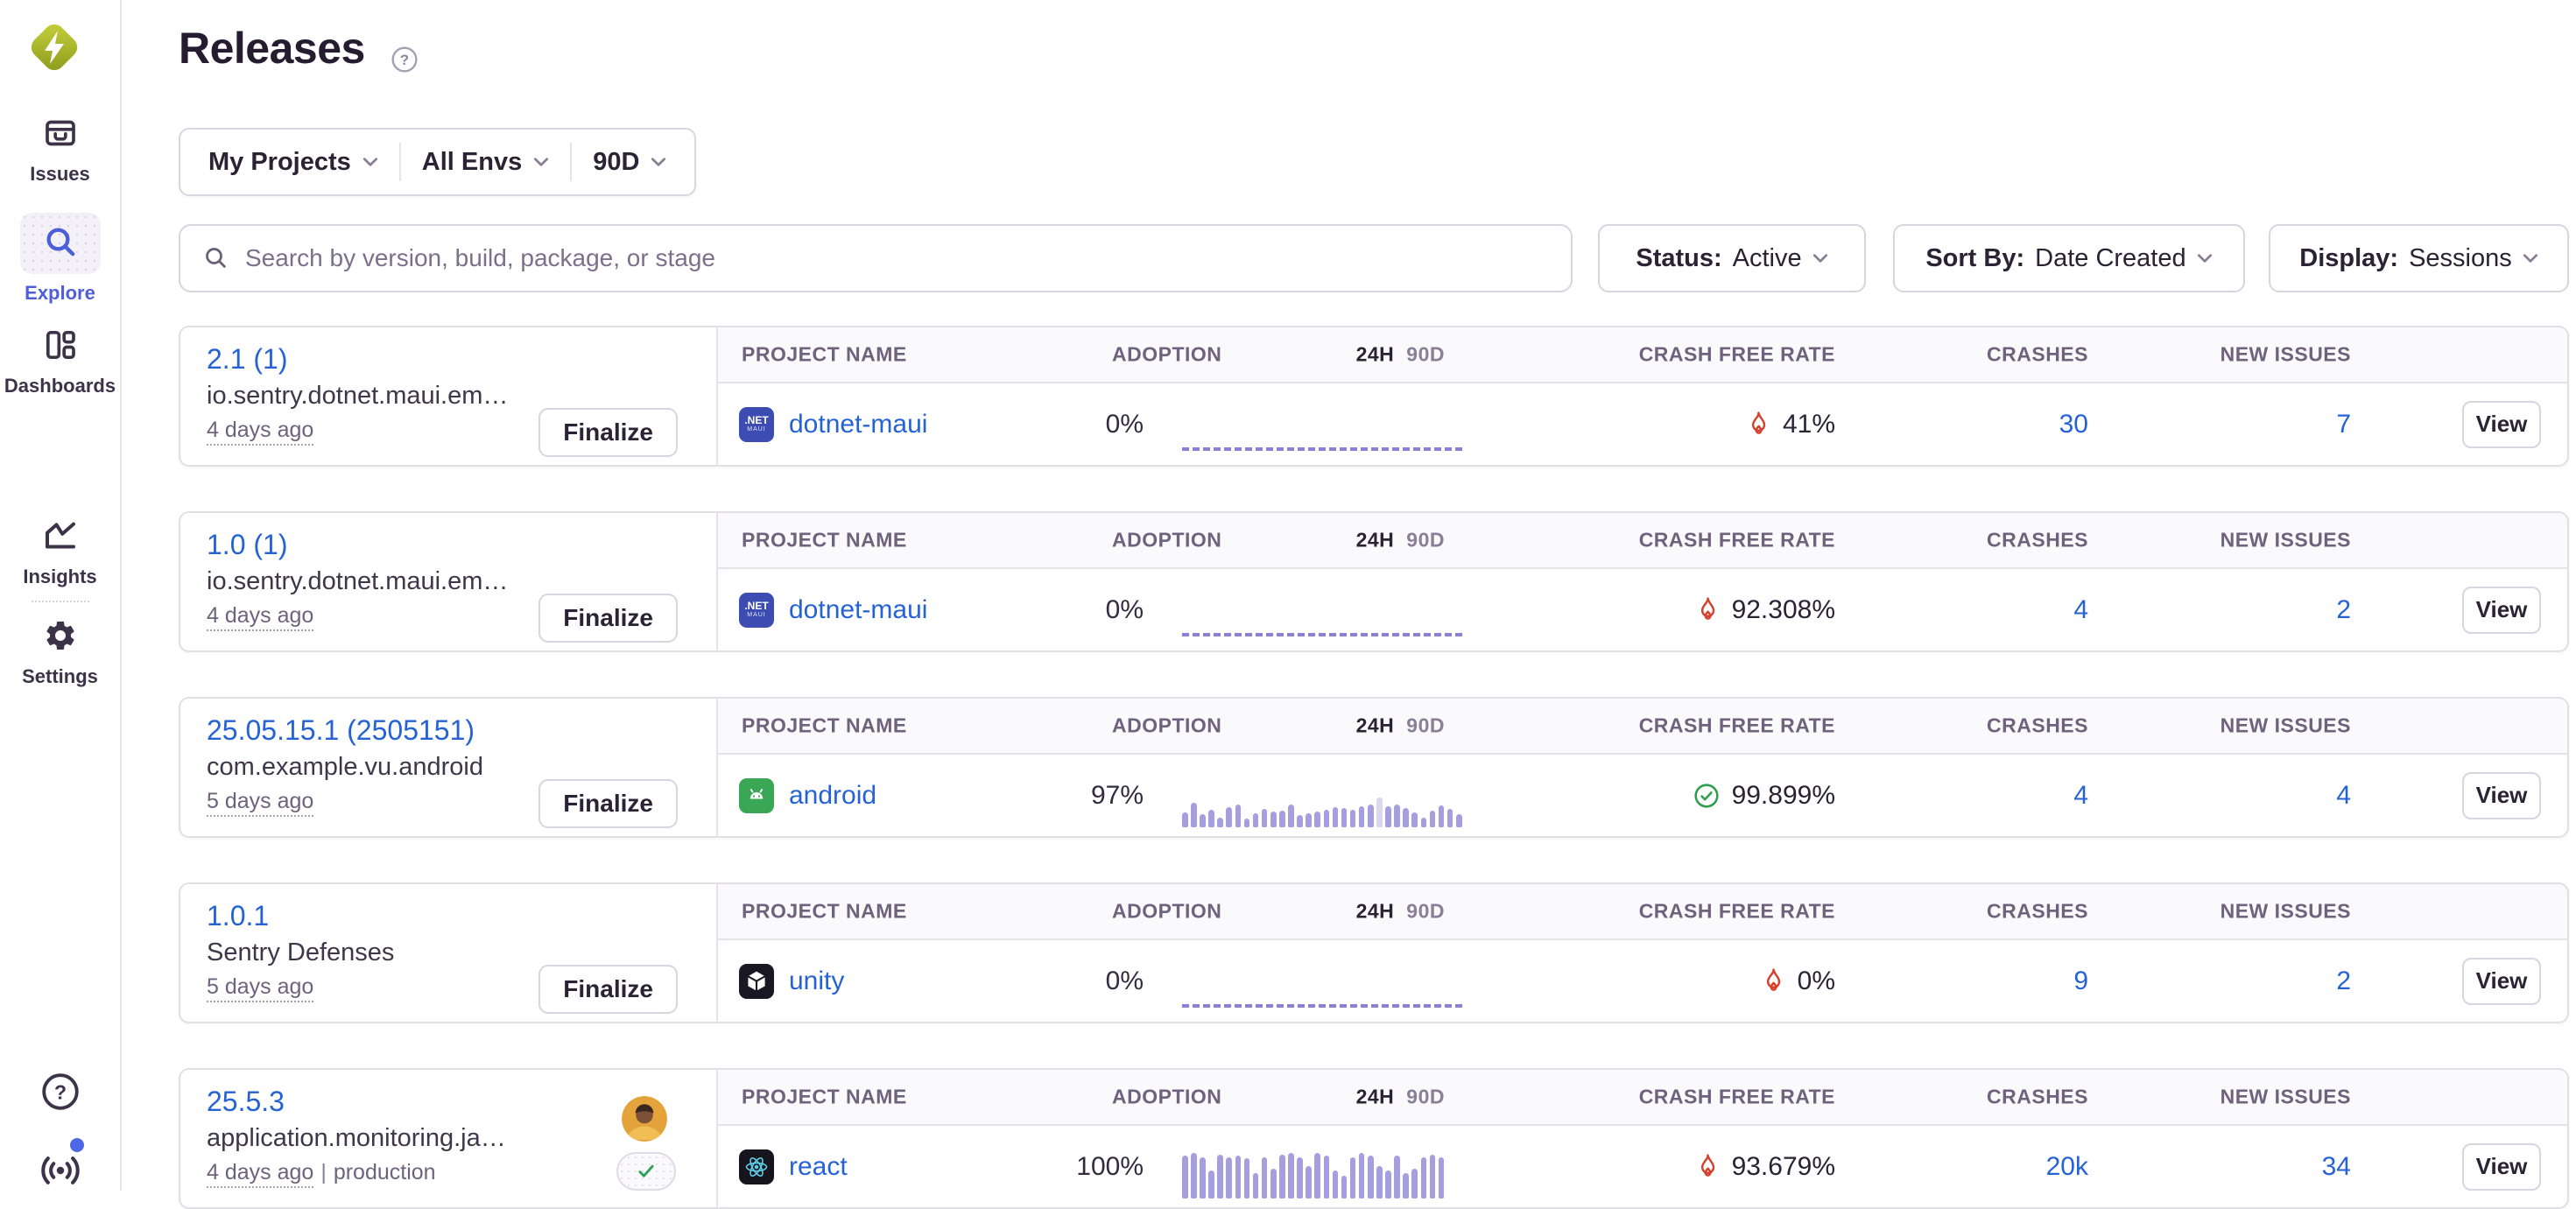 The width and height of the screenshot is (2576, 1209). Describe the element at coordinates (60, 347) in the screenshot. I see `dashboards-icon` at that location.